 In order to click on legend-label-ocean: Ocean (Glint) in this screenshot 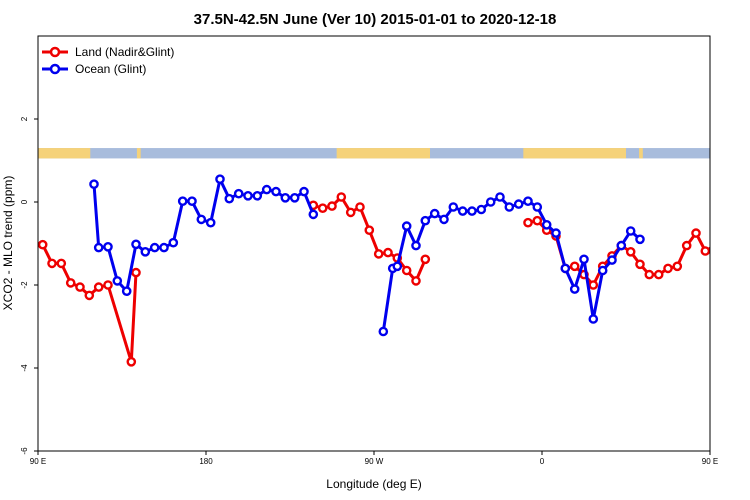, I will do `click(110, 69)`.